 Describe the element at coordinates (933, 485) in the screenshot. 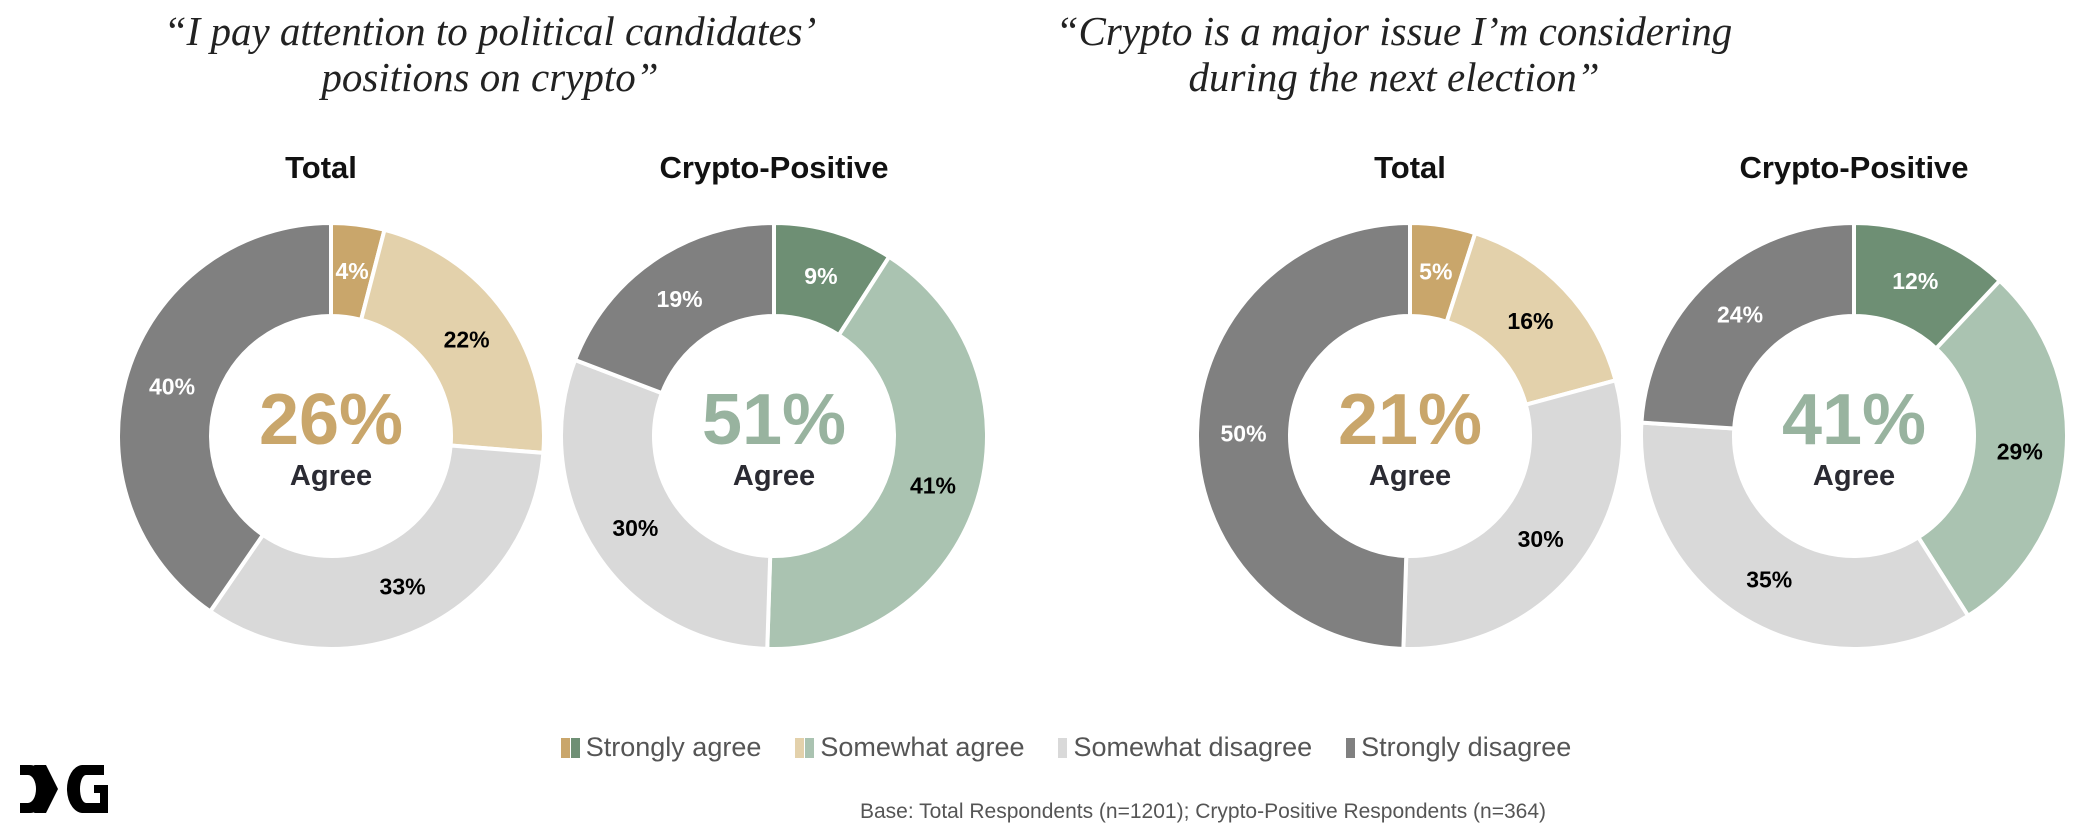

I see `data-label: 41%` at that location.